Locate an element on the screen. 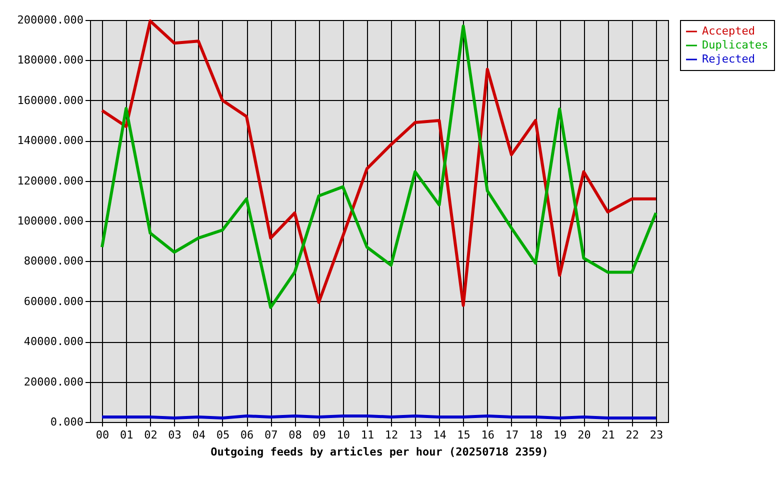 This screenshot has width=780, height=480. y-tick-label: 140000.000 is located at coordinates (50, 141).